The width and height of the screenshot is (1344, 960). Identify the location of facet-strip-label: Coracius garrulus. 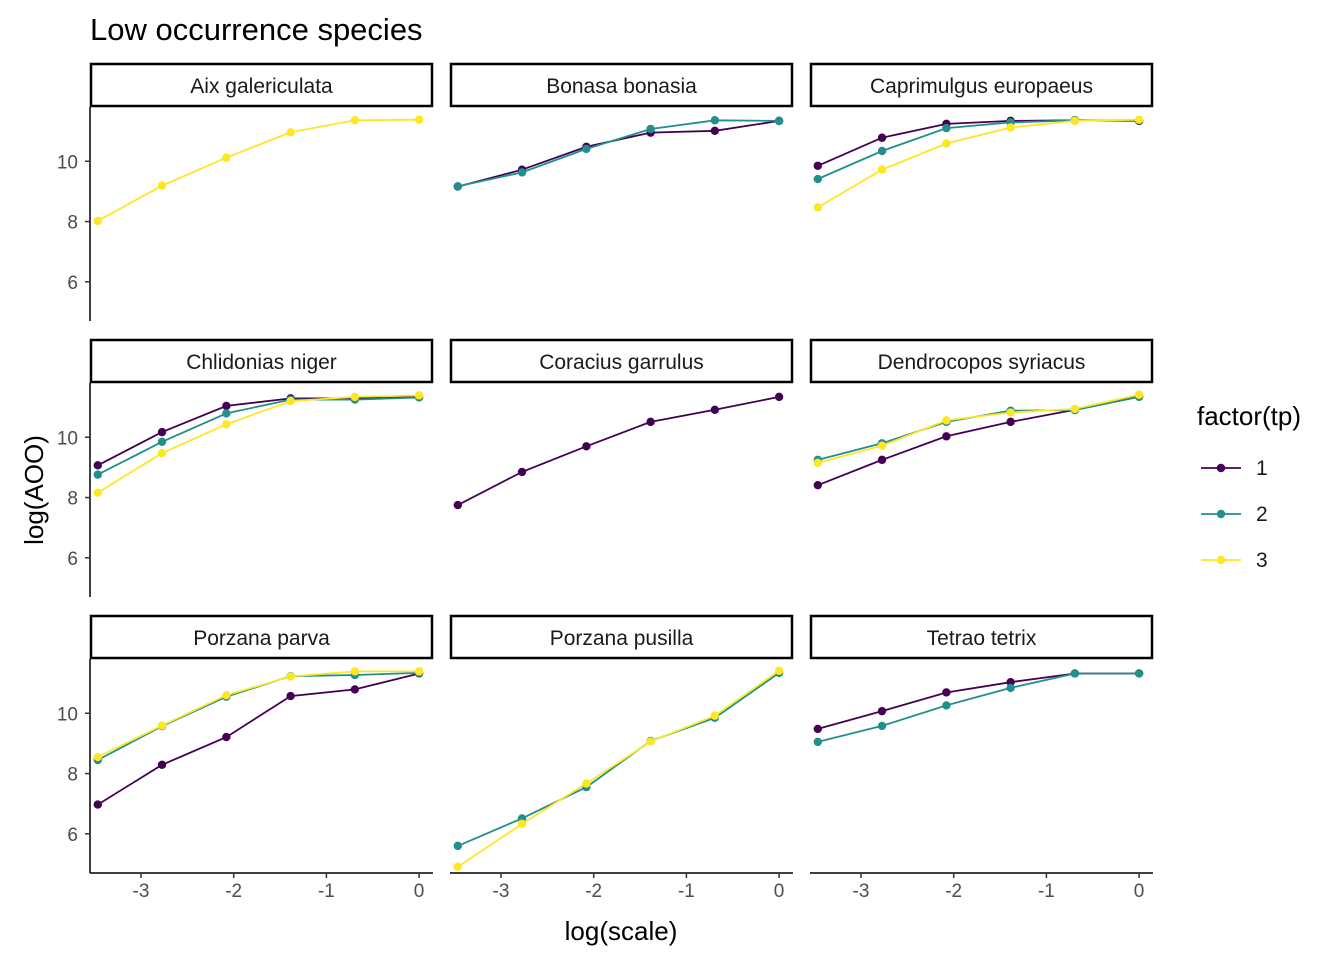
(621, 362).